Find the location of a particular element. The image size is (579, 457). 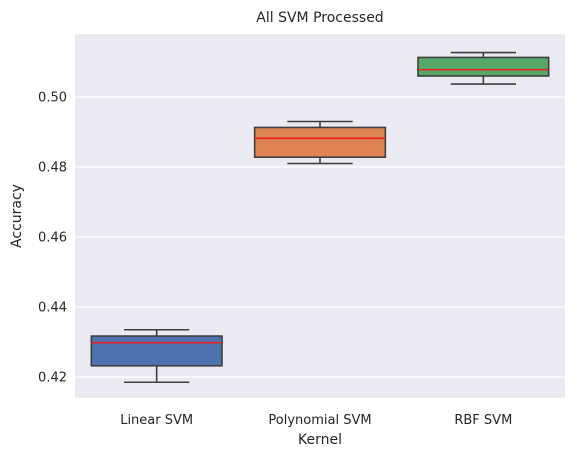

box-linear-svm is located at coordinates (156, 356).